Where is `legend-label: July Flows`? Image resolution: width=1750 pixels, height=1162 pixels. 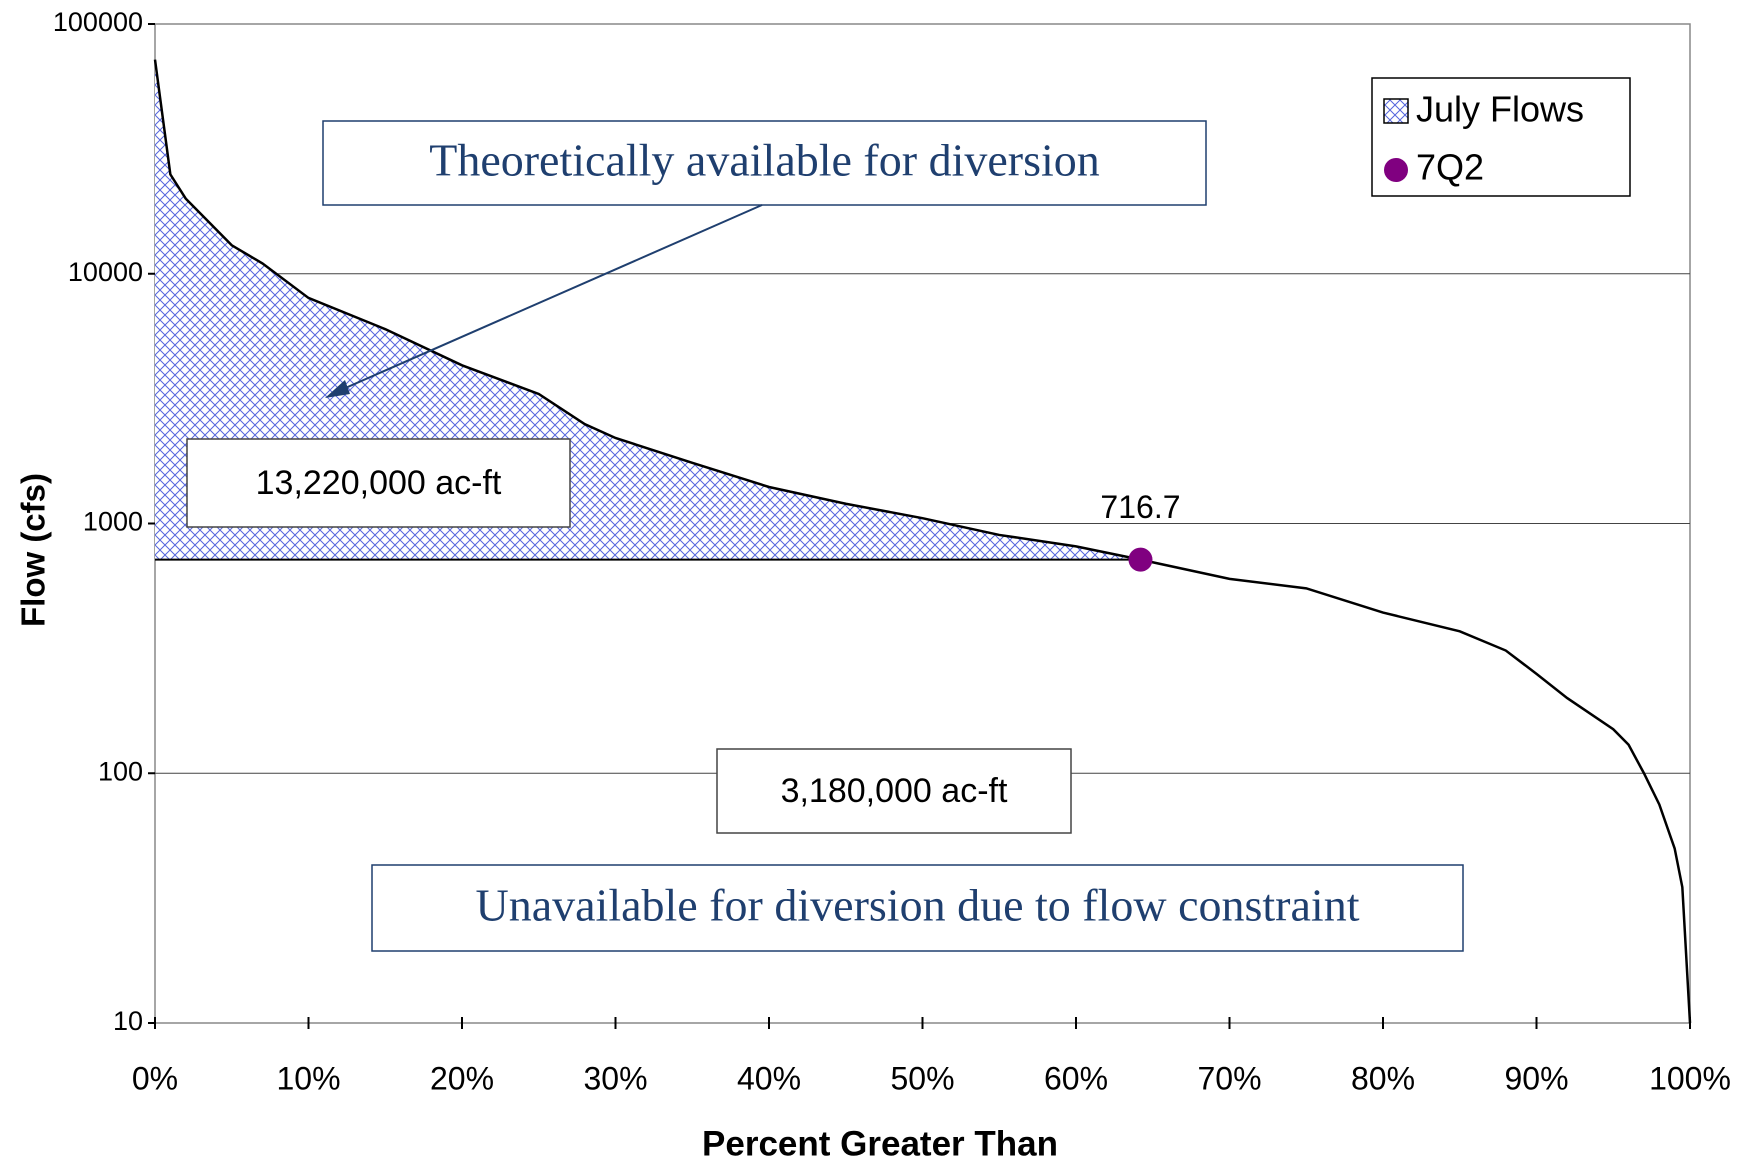
legend-label: July Flows is located at coordinates (1500, 109).